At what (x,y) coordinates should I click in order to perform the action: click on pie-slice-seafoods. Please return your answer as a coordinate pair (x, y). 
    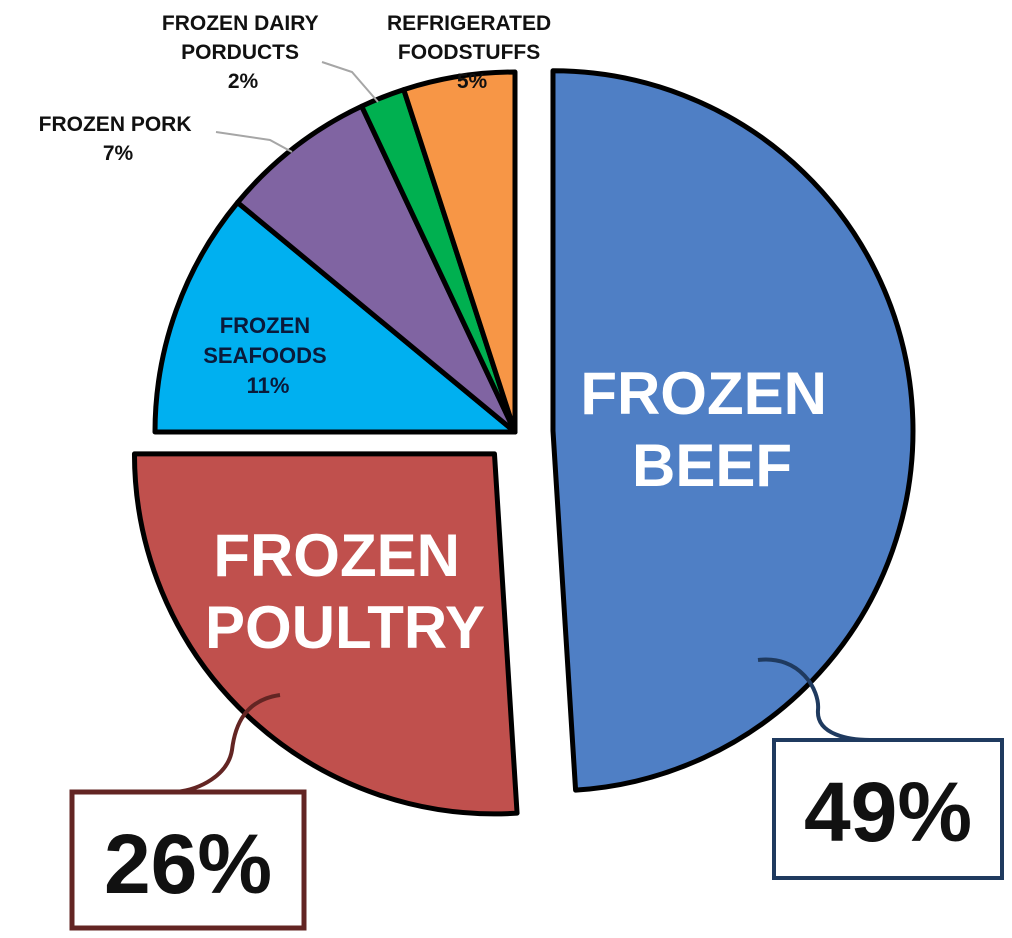
    Looking at the image, I should click on (335, 317).